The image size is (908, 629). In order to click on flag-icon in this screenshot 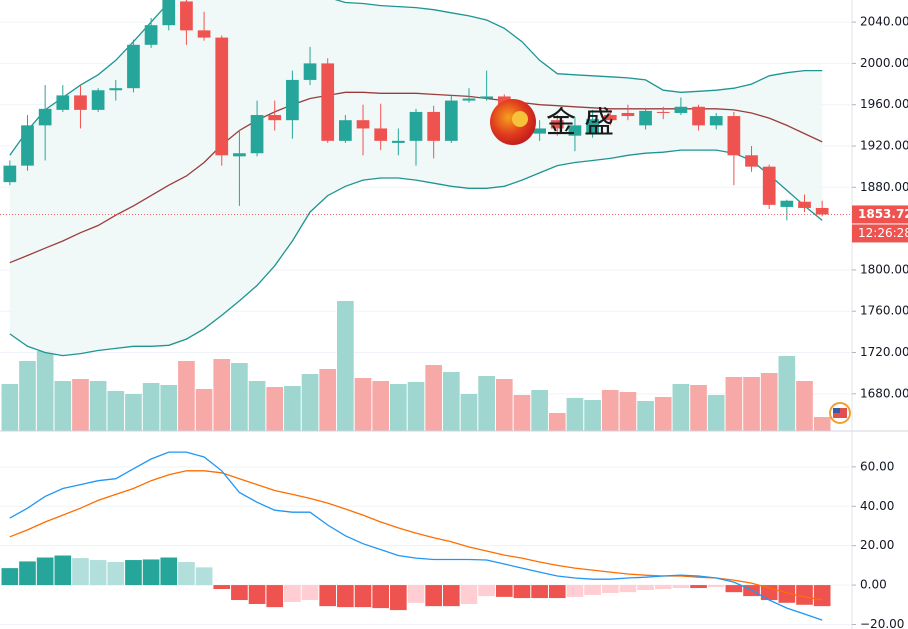, I will do `click(840, 413)`.